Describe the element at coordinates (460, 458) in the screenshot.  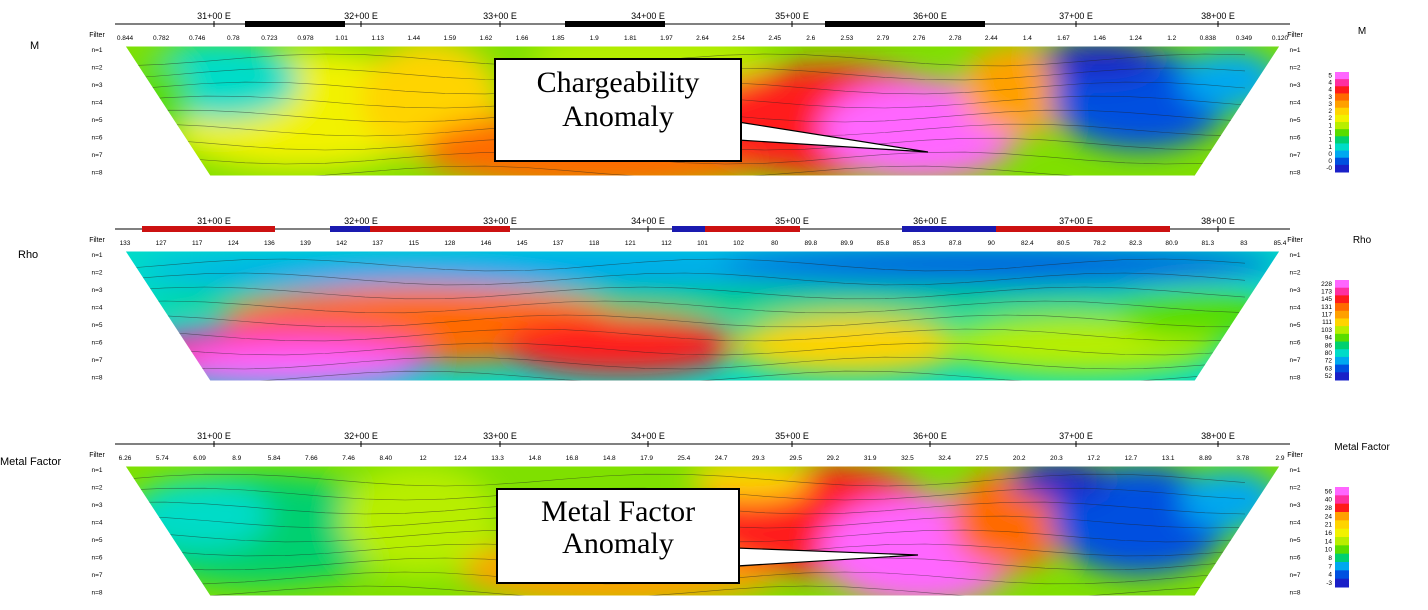
I see `filter-value: 12.4` at that location.